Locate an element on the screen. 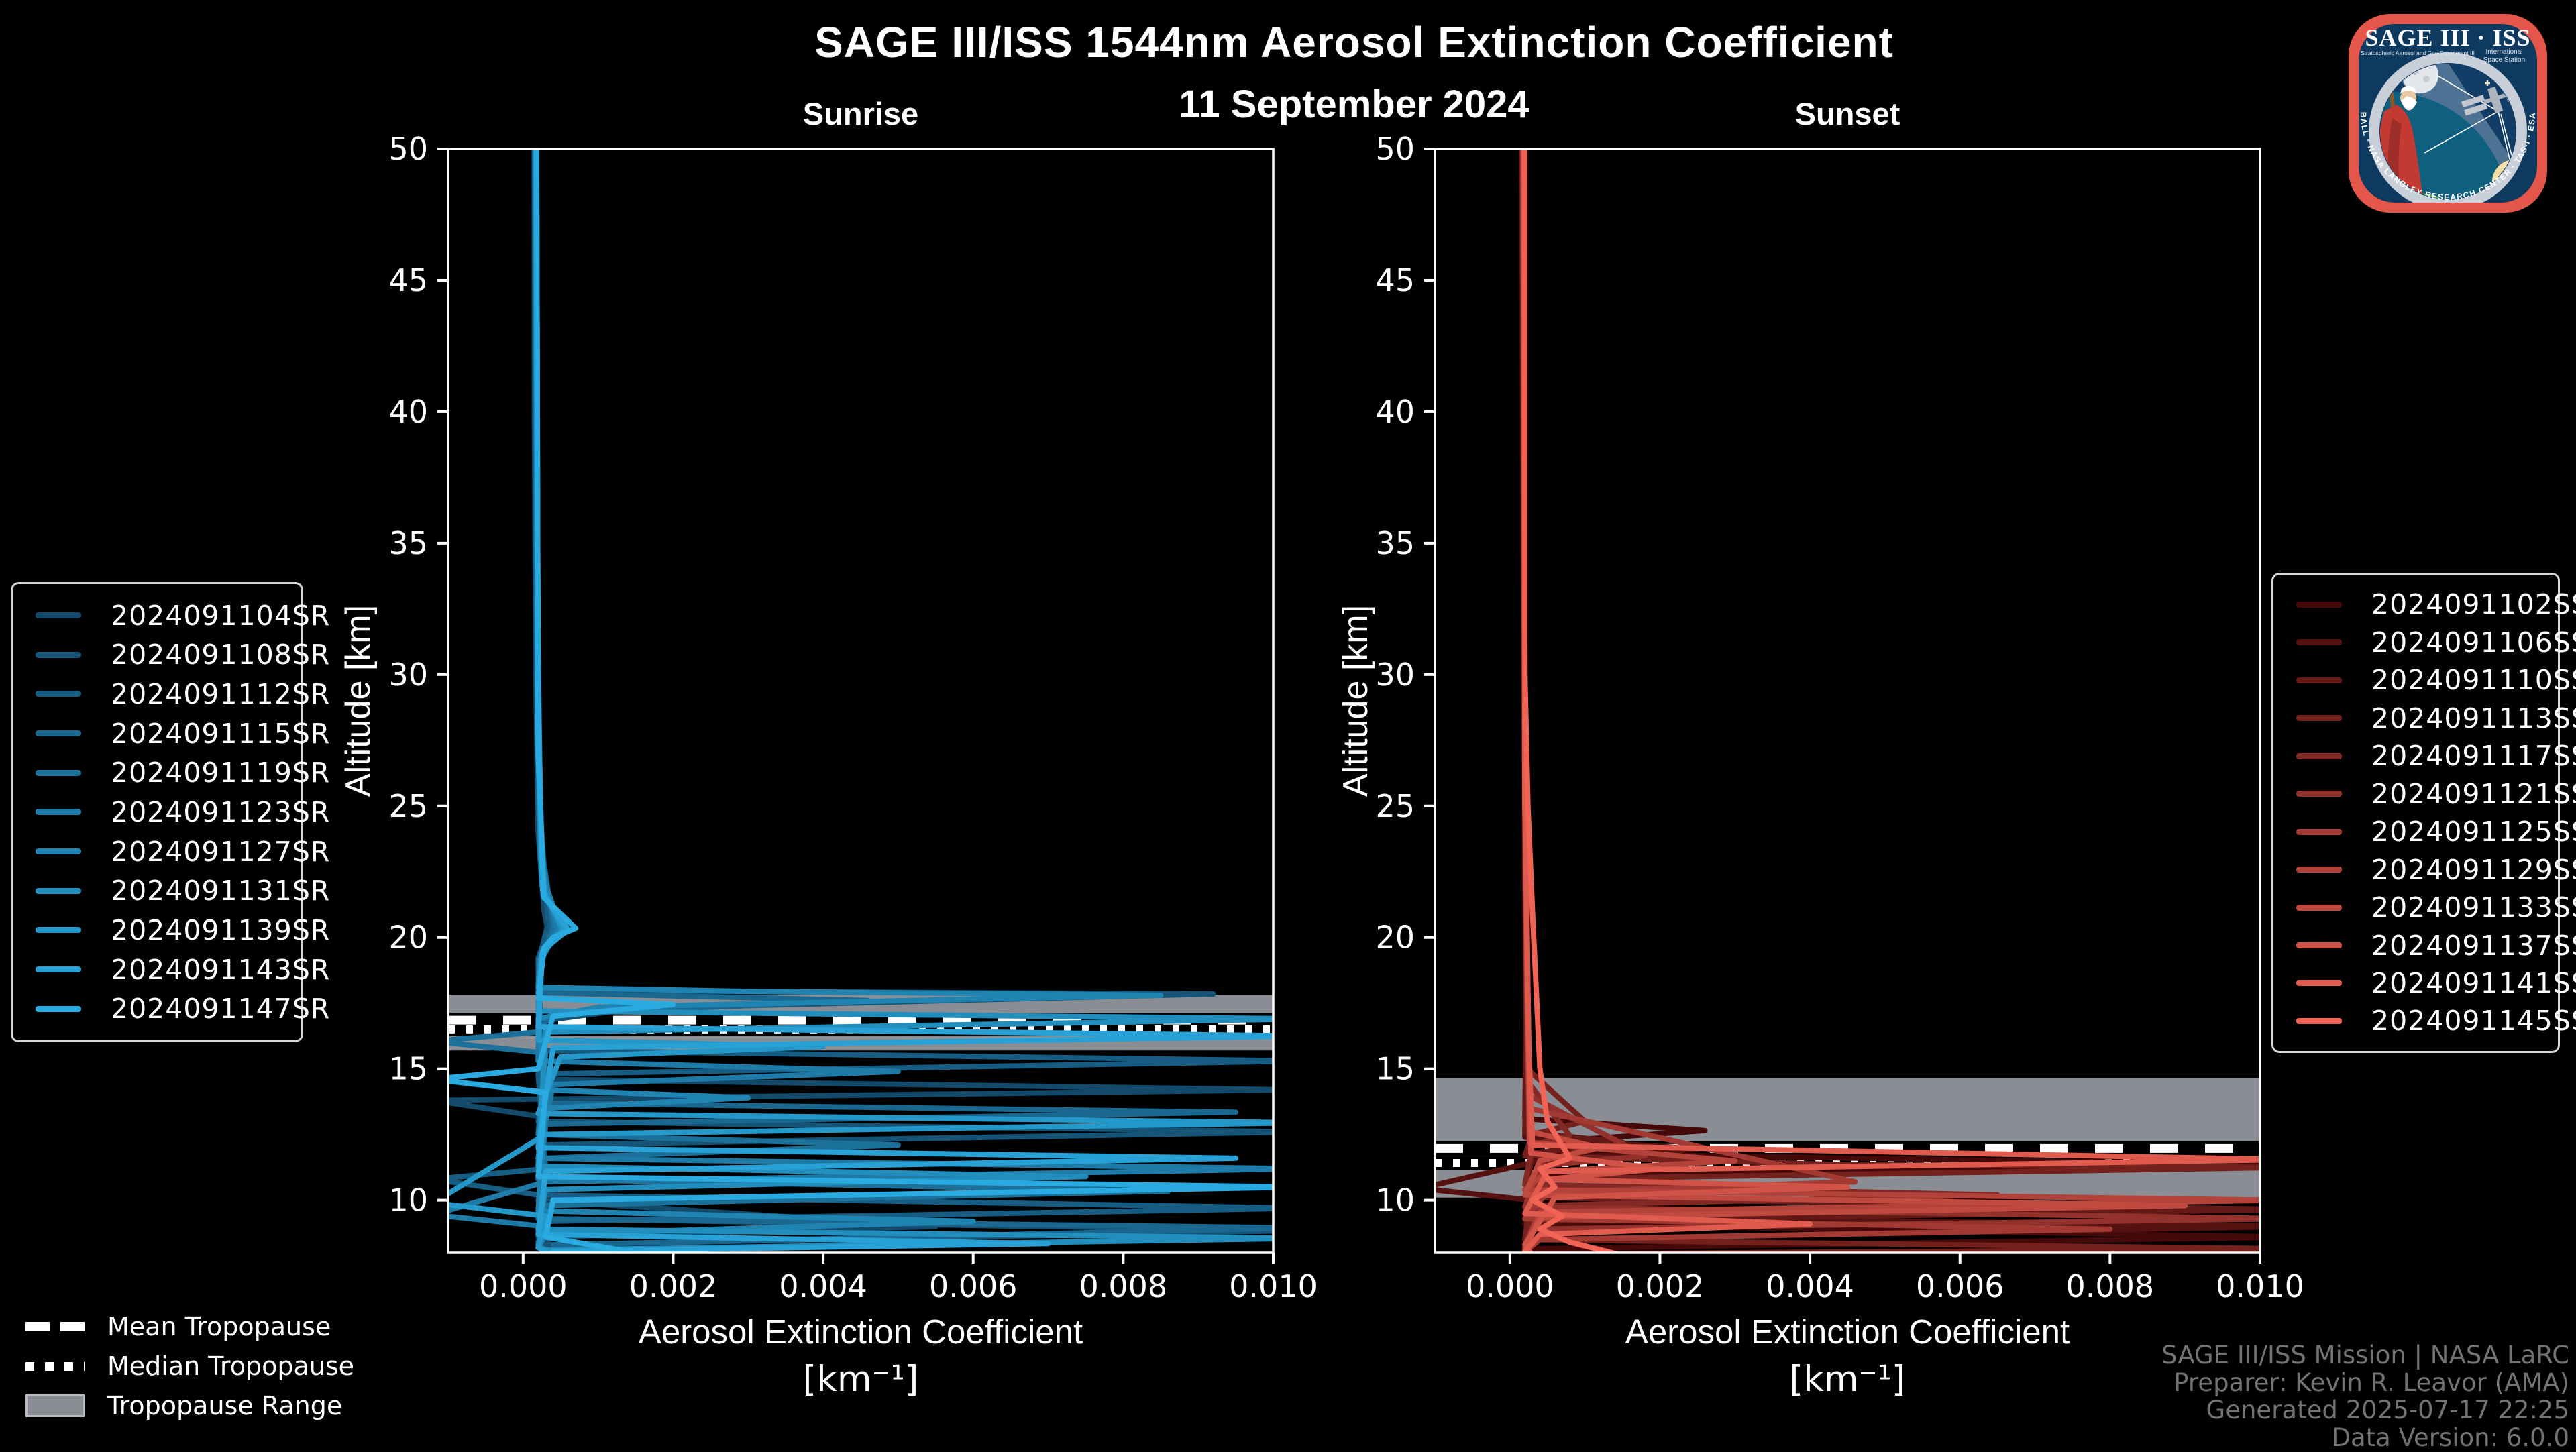 This screenshot has width=2576, height=1452. legend-item-tropopause-range: Tropopause Range is located at coordinates (189, 1405).